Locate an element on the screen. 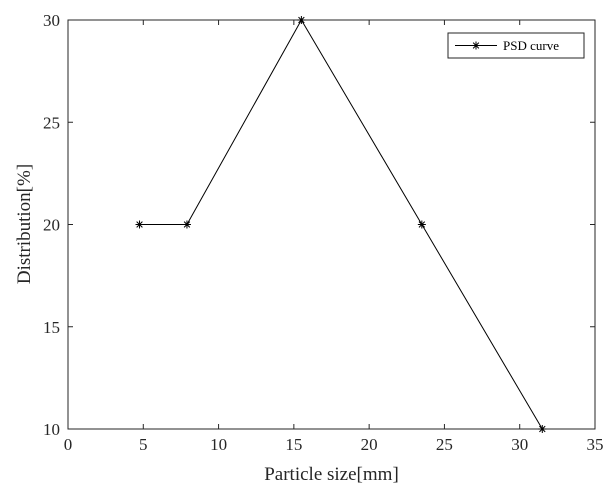 The image size is (605, 490). legend: PSD curve is located at coordinates (516, 45).